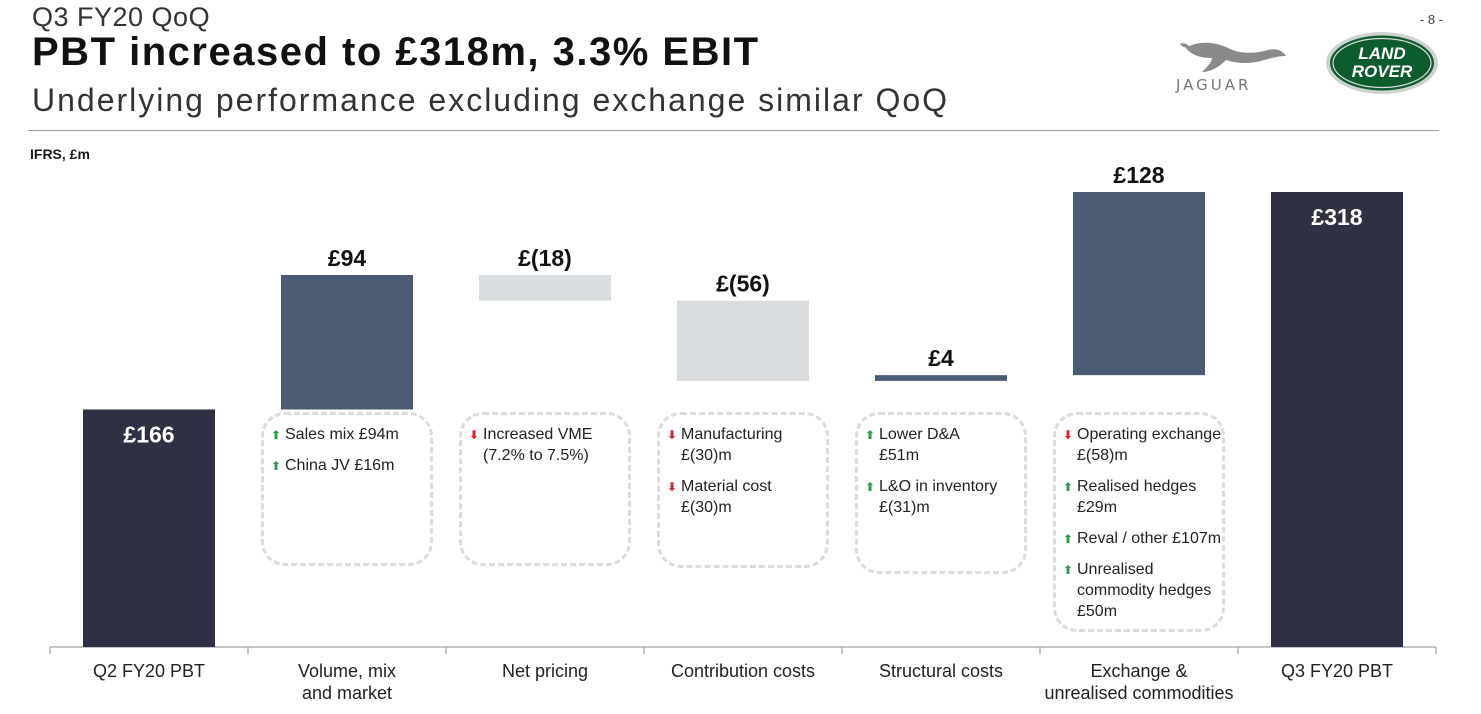  What do you see at coordinates (941, 358) in the screenshot?
I see `value-label-5: £4` at bounding box center [941, 358].